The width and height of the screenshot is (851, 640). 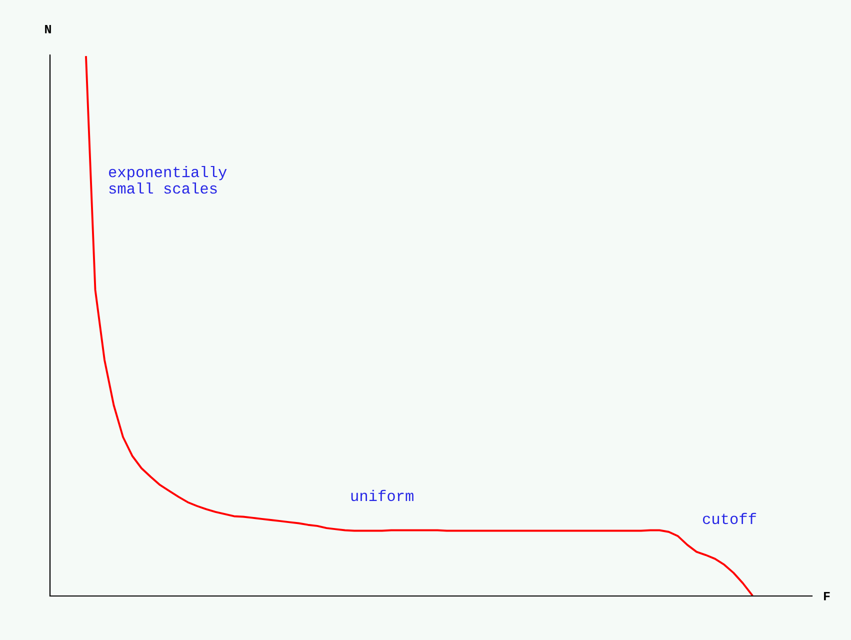 I want to click on annotation: exponentially small scales, so click(x=167, y=180).